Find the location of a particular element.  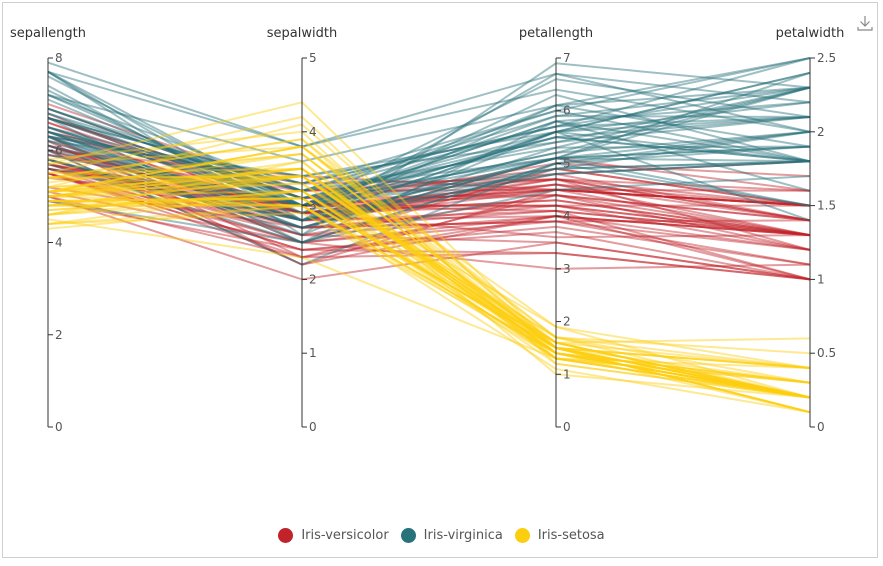

axis-sepallength: sepallength 0 2 4 6 8 is located at coordinates (48, 230).